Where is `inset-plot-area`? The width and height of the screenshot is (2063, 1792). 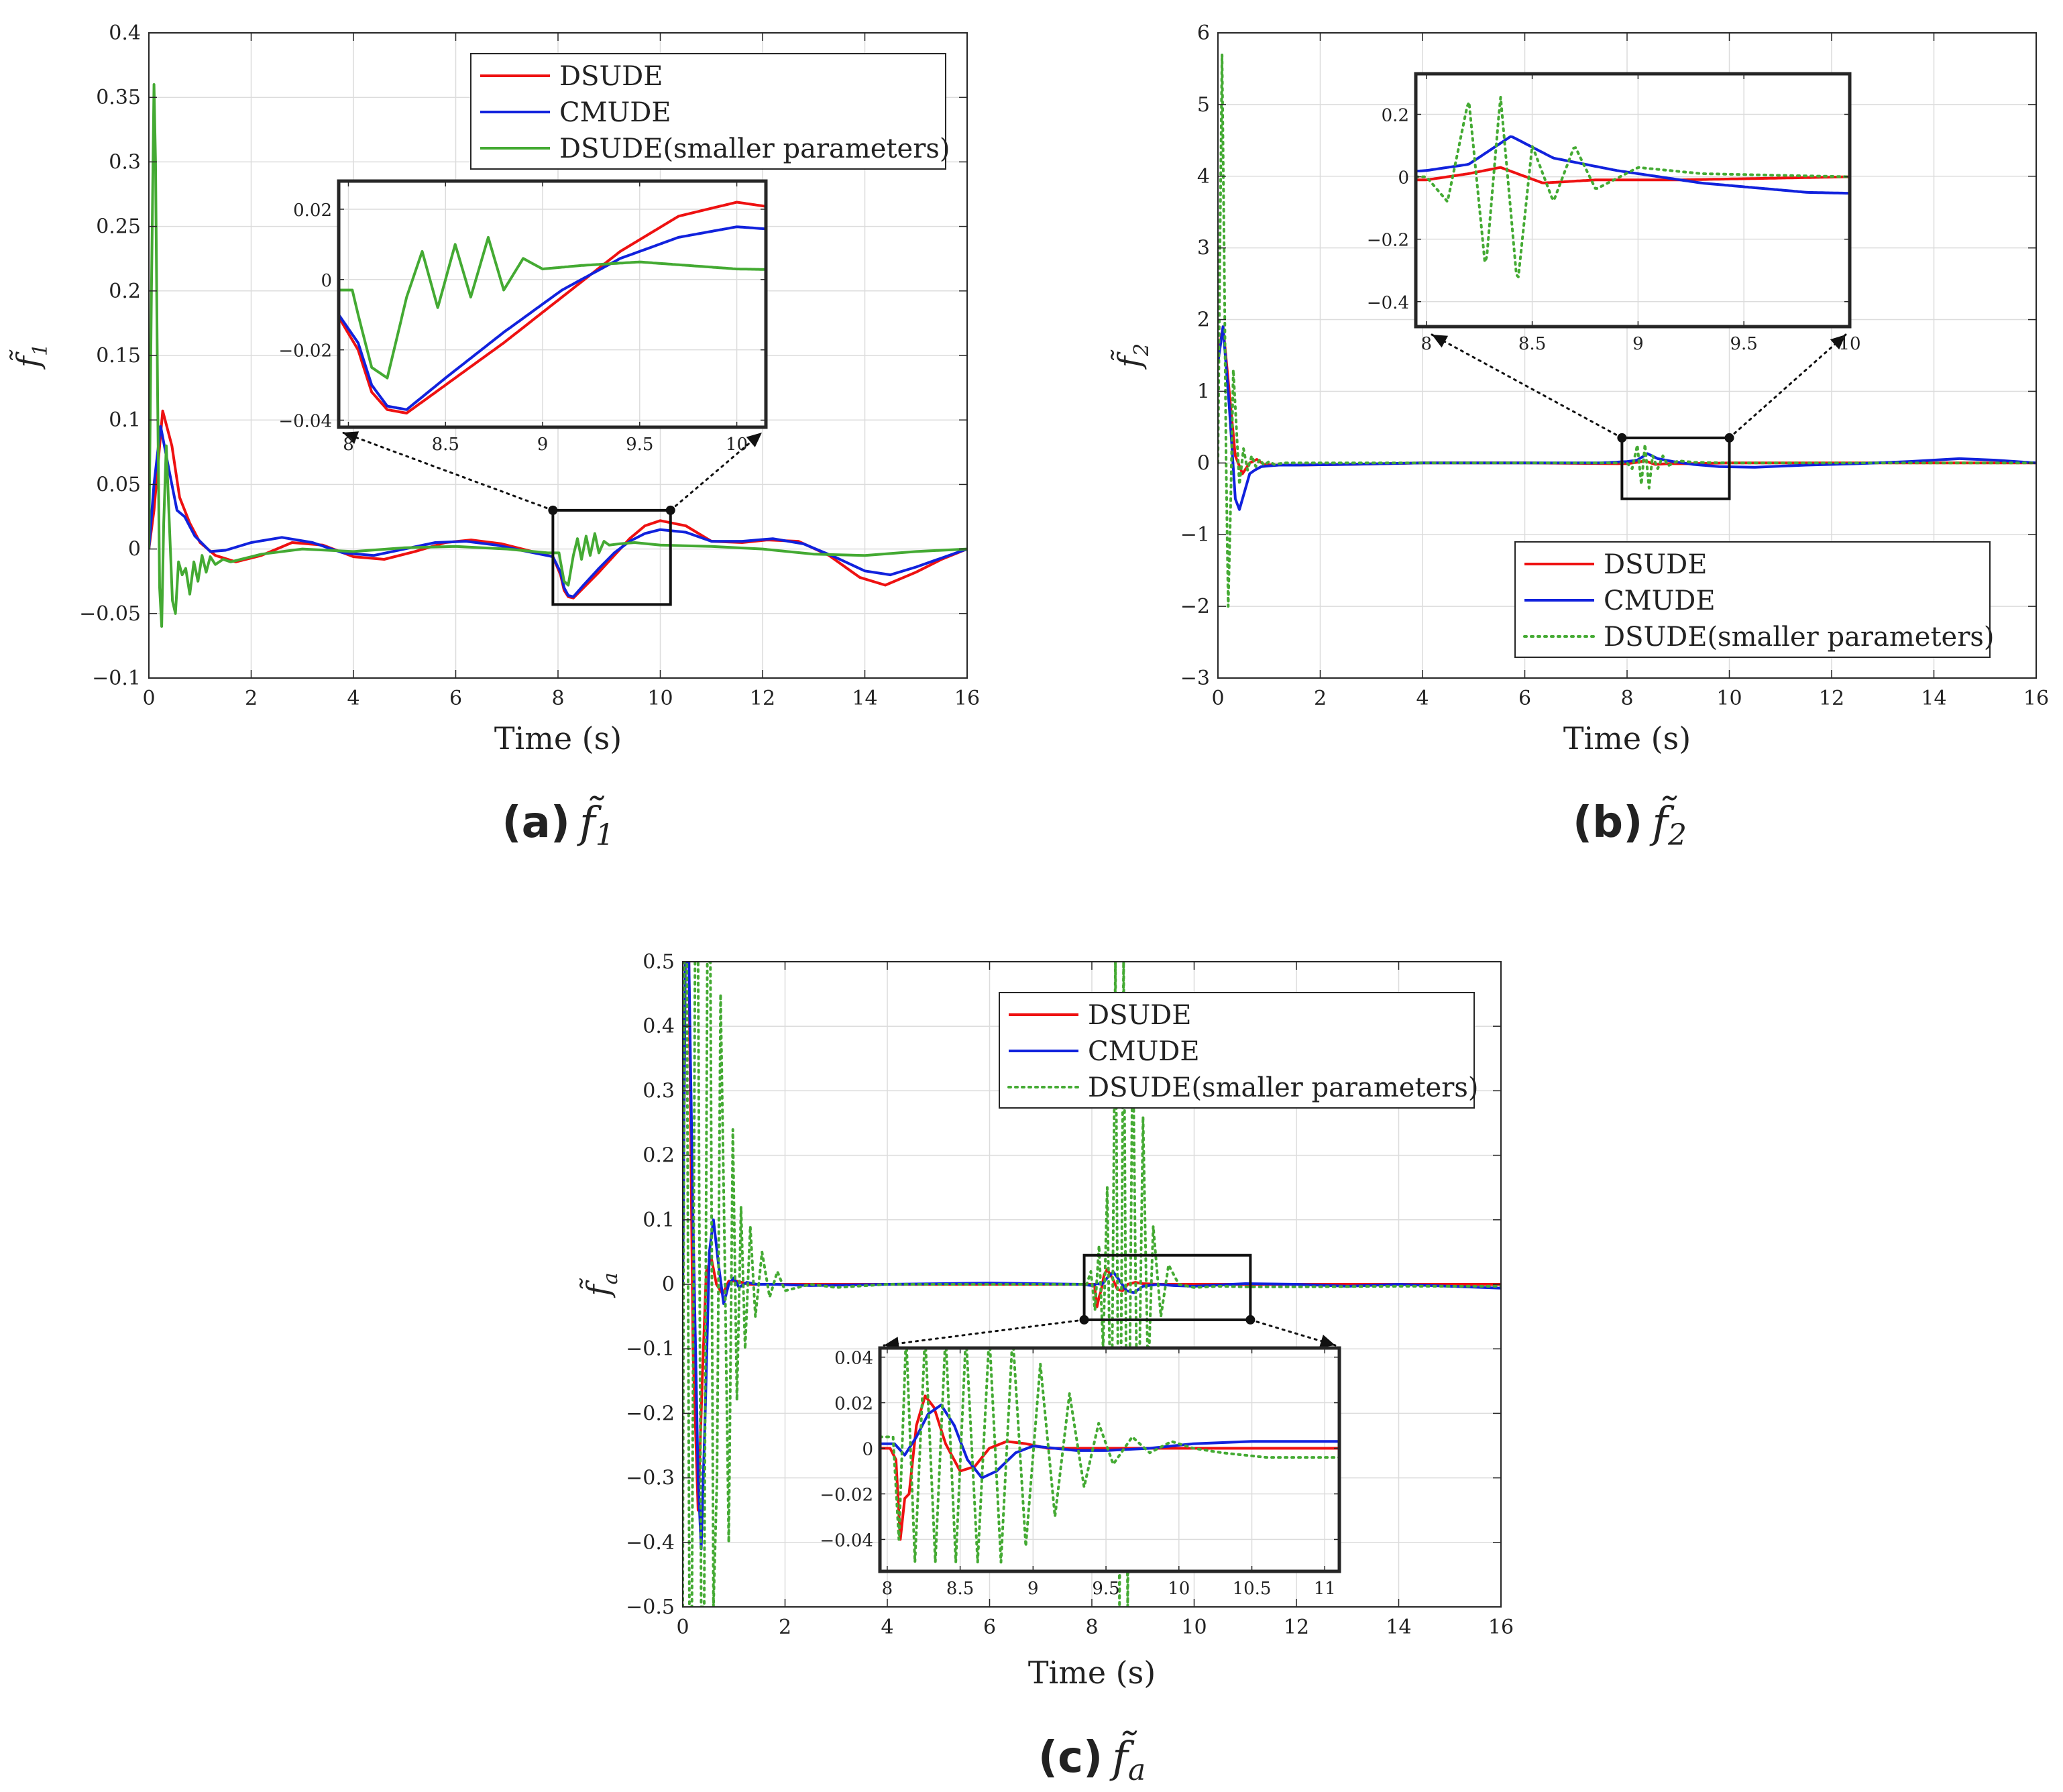 inset-plot-area is located at coordinates (1633, 200).